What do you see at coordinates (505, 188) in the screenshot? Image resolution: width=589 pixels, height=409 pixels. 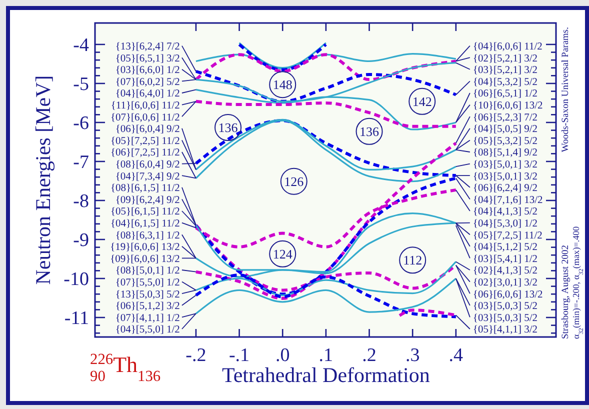 I see `annotation: {06}[6,2,4] 9/2` at bounding box center [505, 188].